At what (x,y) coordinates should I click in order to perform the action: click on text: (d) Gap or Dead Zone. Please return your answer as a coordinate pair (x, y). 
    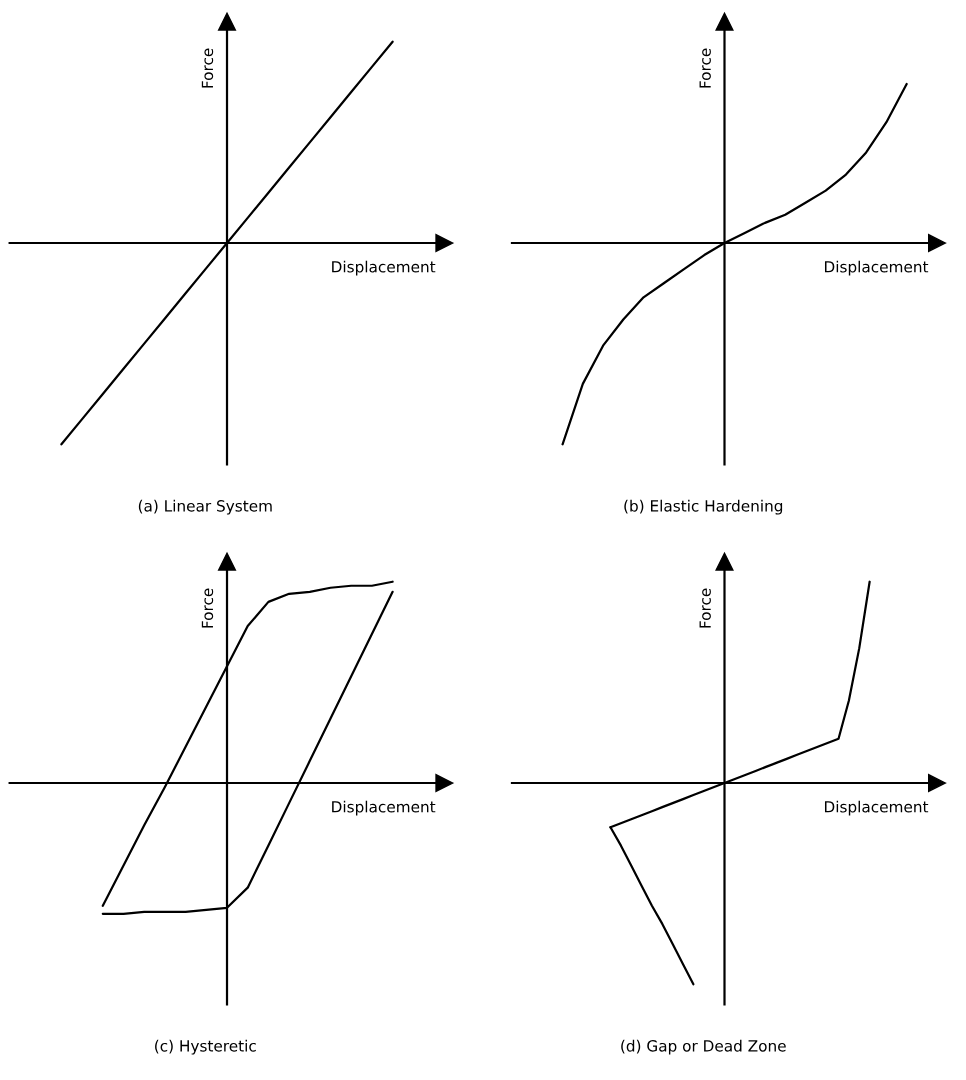
    Looking at the image, I should click on (703, 1047).